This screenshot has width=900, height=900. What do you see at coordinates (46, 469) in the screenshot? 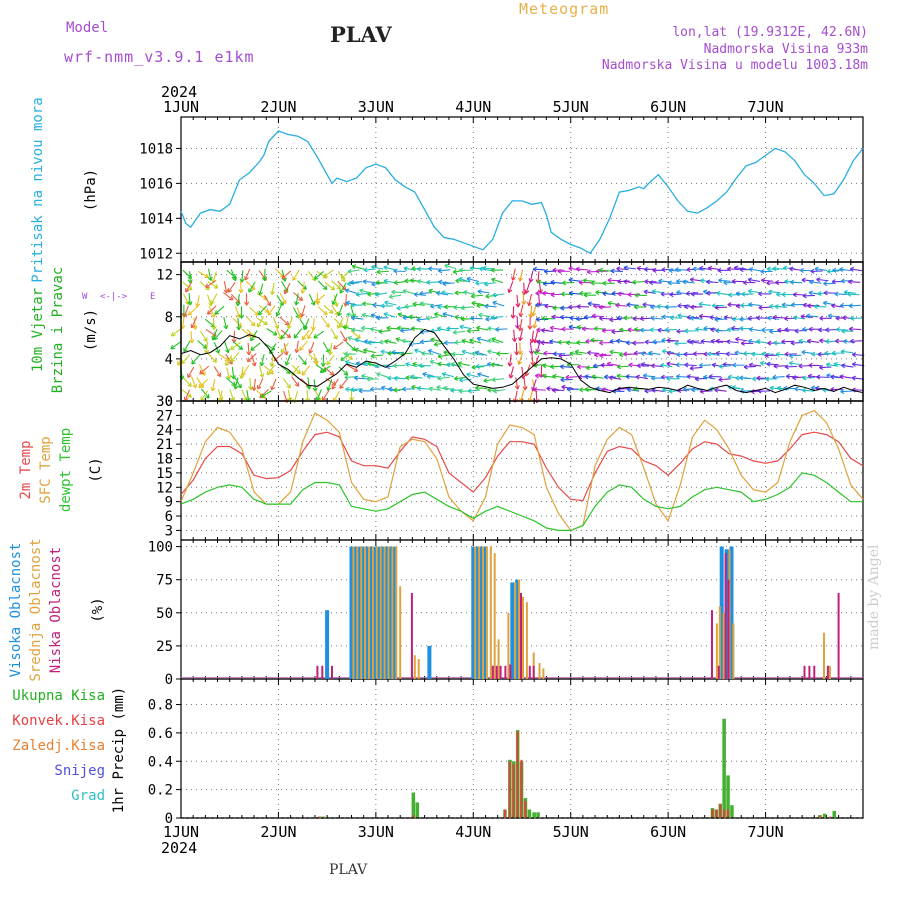
I see `temp-axis-title-sfc: SFC Temp` at bounding box center [46, 469].